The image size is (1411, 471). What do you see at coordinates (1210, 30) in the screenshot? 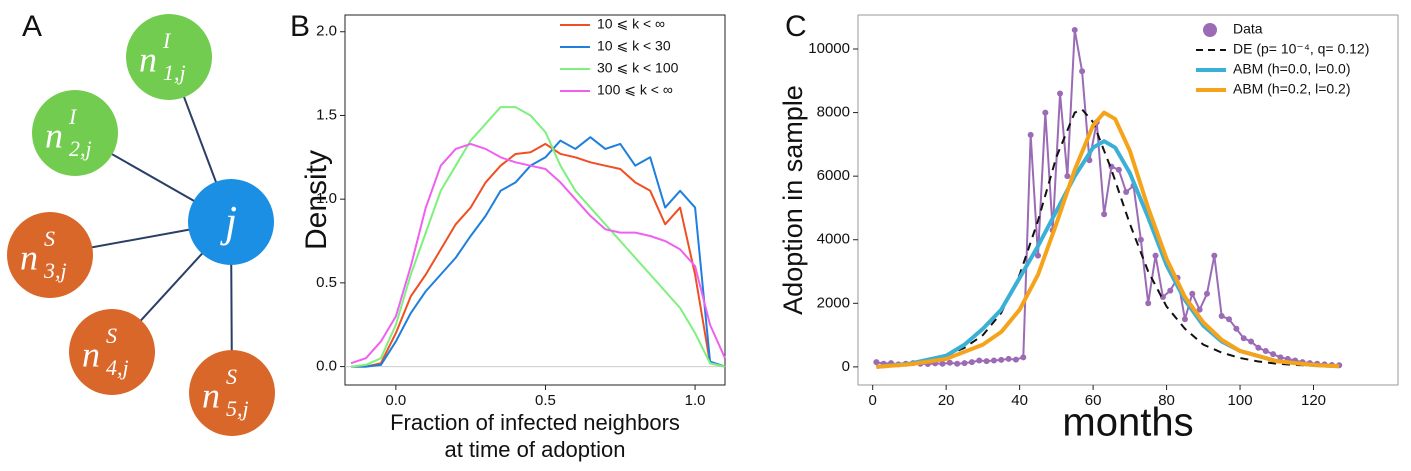
I see `legend-marker` at bounding box center [1210, 30].